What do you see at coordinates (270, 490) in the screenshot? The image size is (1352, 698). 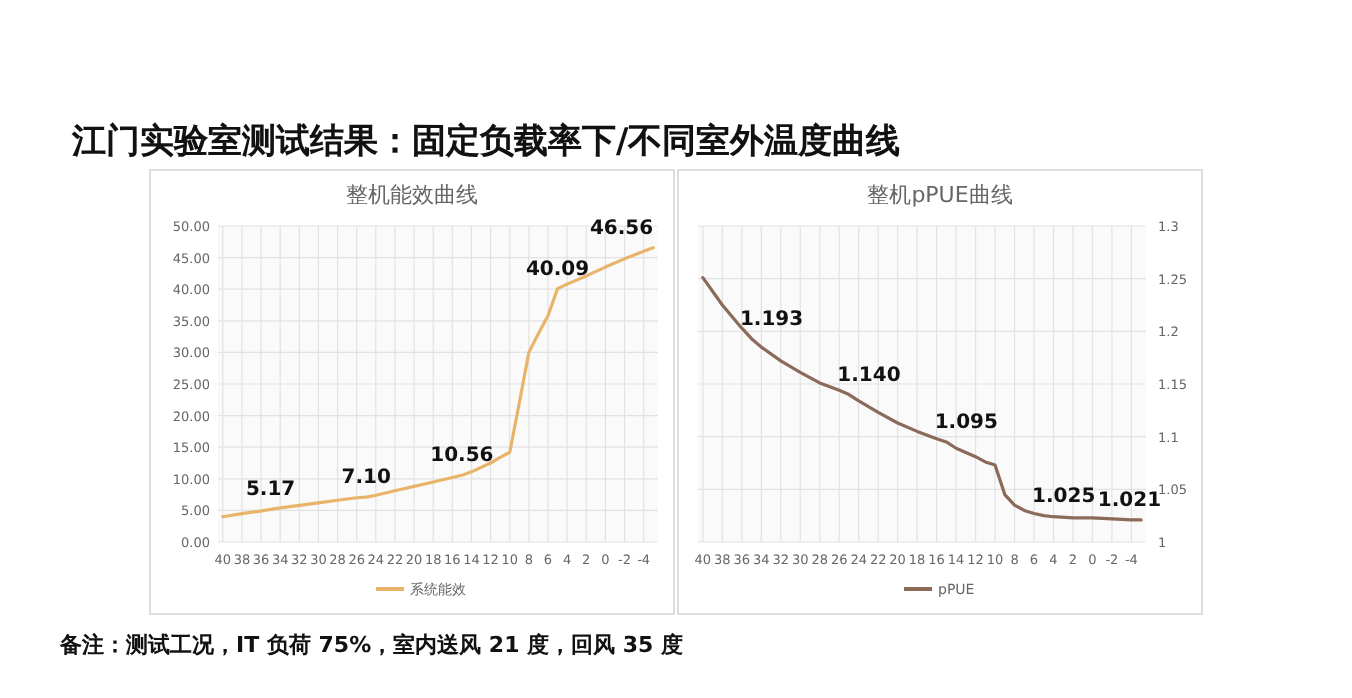 I see `data-label: 5.17` at bounding box center [270, 490].